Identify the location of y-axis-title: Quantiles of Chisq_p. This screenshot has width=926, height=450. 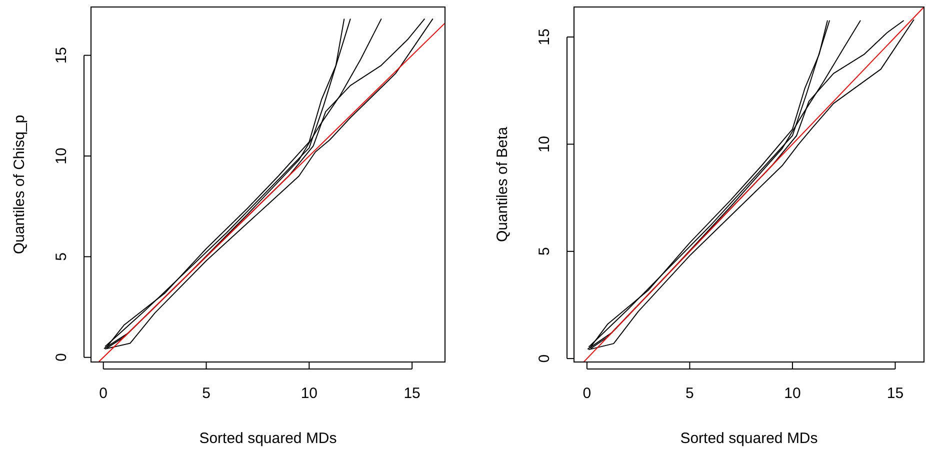
(19, 184).